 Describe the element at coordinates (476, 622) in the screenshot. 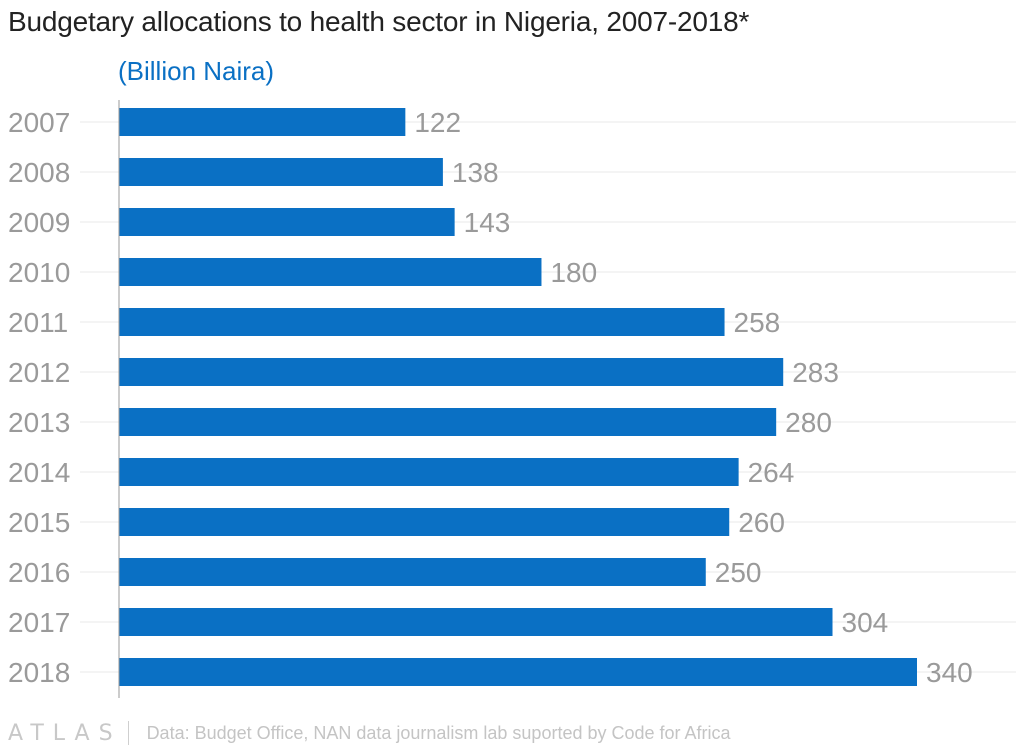

I see `bar-2017` at that location.